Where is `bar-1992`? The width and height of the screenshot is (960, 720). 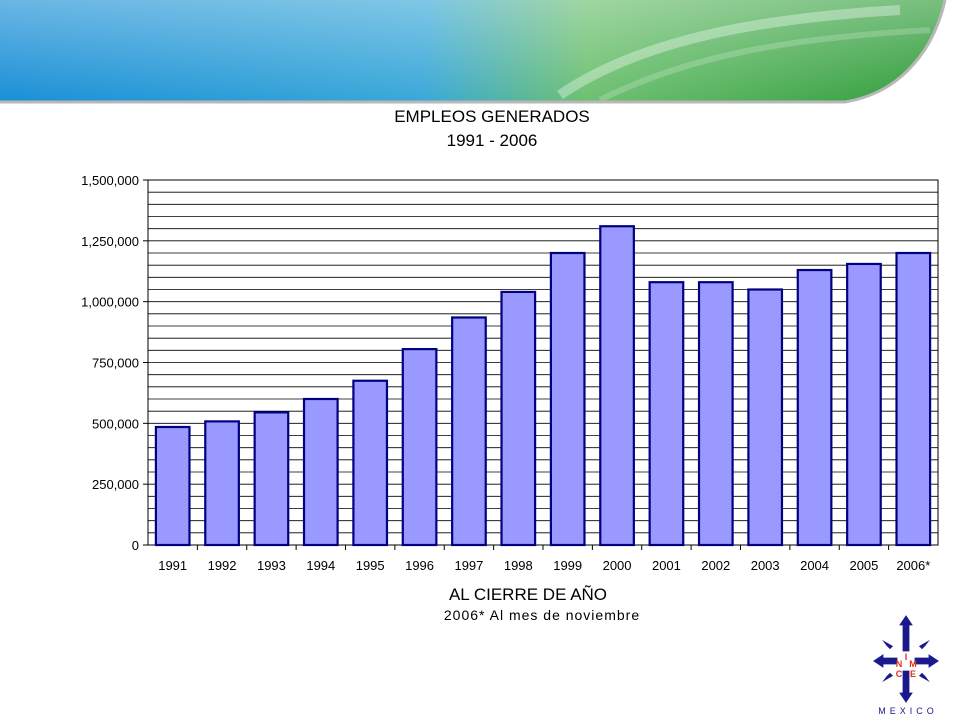
bar-1992 is located at coordinates (222, 483).